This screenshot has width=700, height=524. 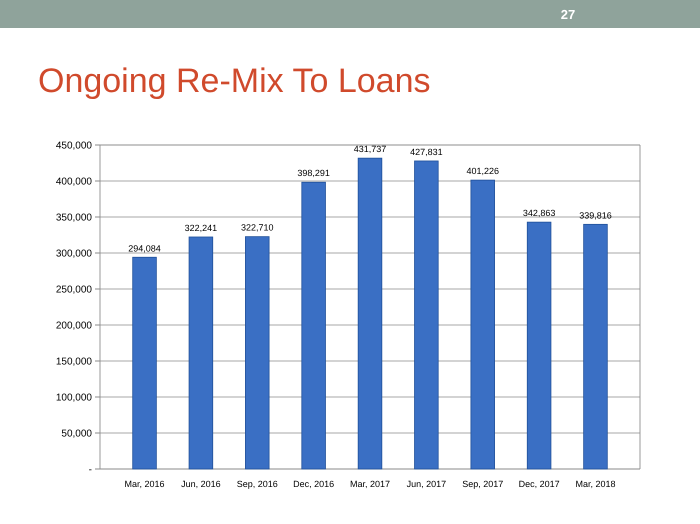 I want to click on data-label: 294,084, so click(x=144, y=248).